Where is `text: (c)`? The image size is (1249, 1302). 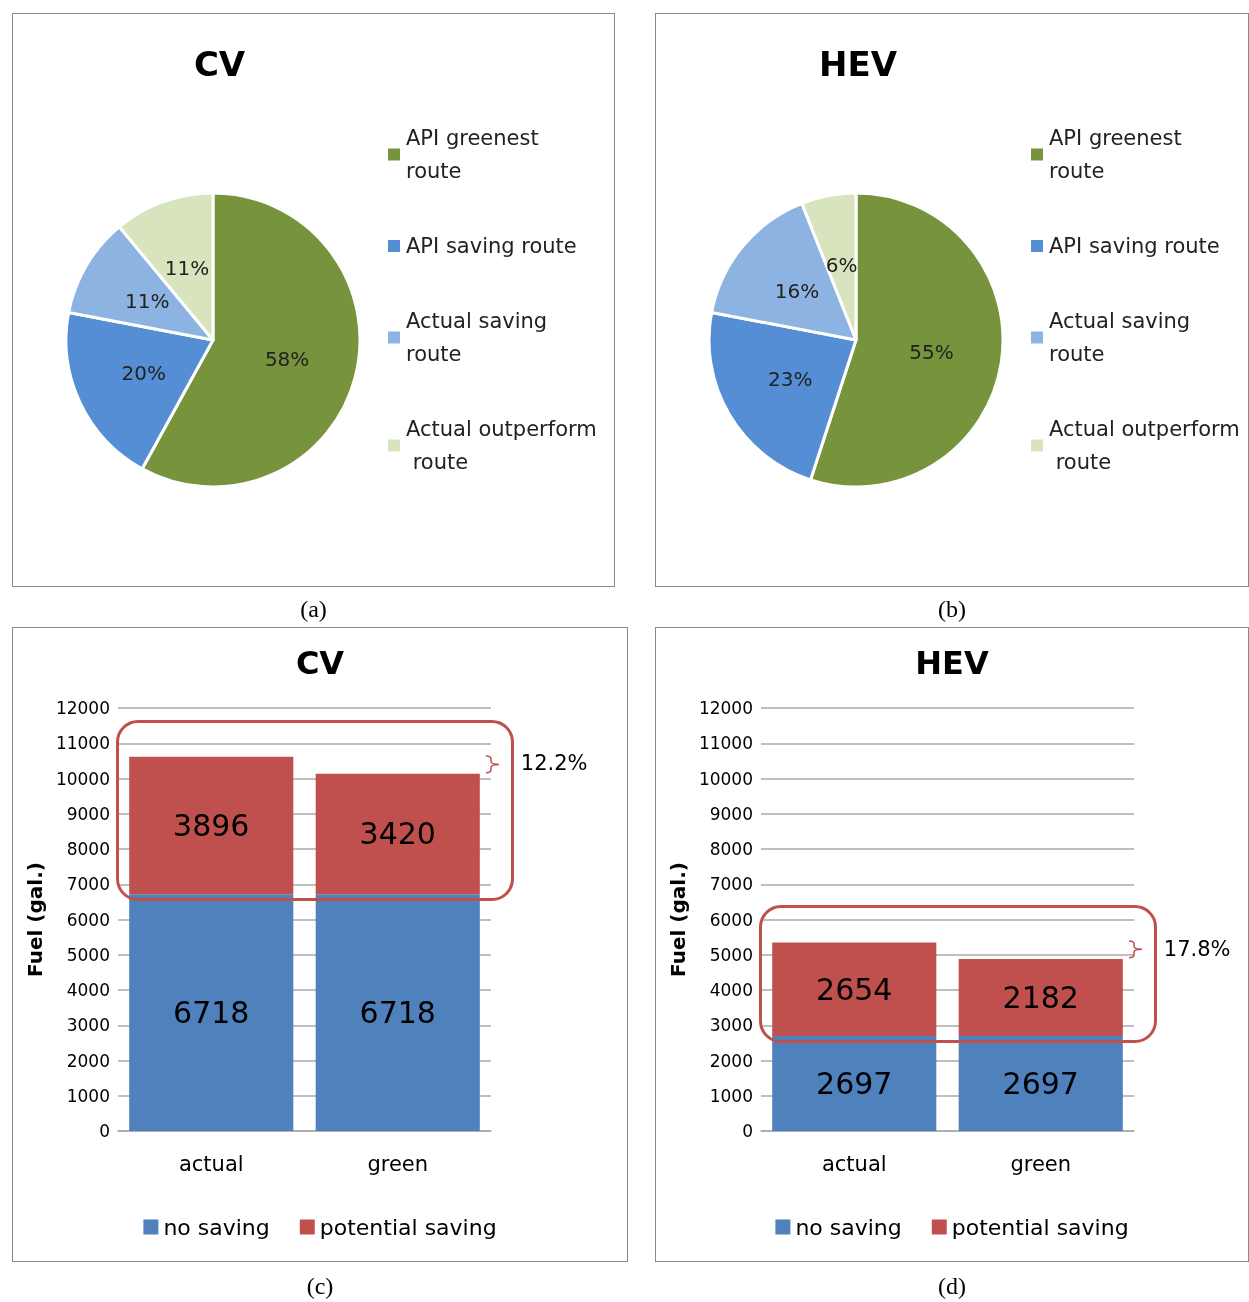
text: (c) is located at coordinates (320, 1286).